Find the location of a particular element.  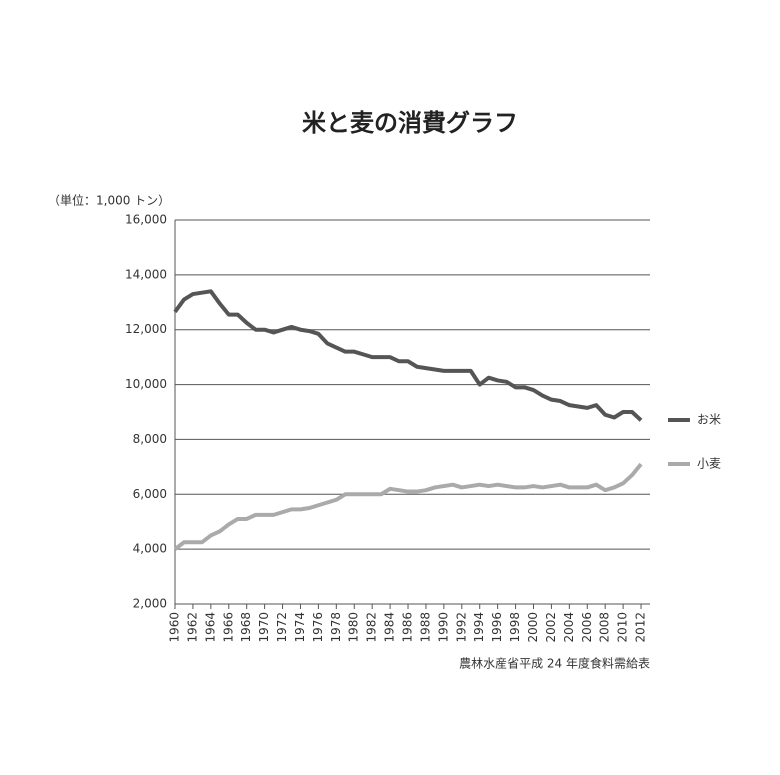

legend-label: 小麦 is located at coordinates (709, 464).